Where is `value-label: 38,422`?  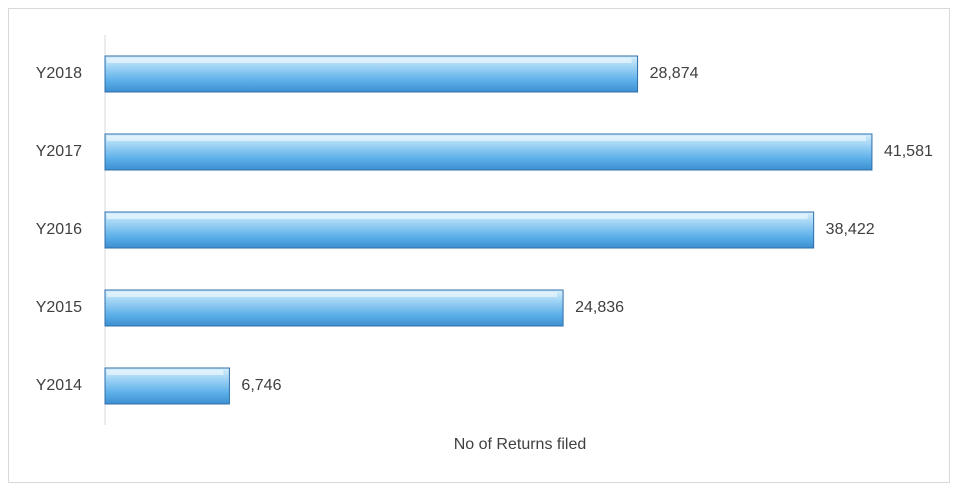
value-label: 38,422 is located at coordinates (850, 229).